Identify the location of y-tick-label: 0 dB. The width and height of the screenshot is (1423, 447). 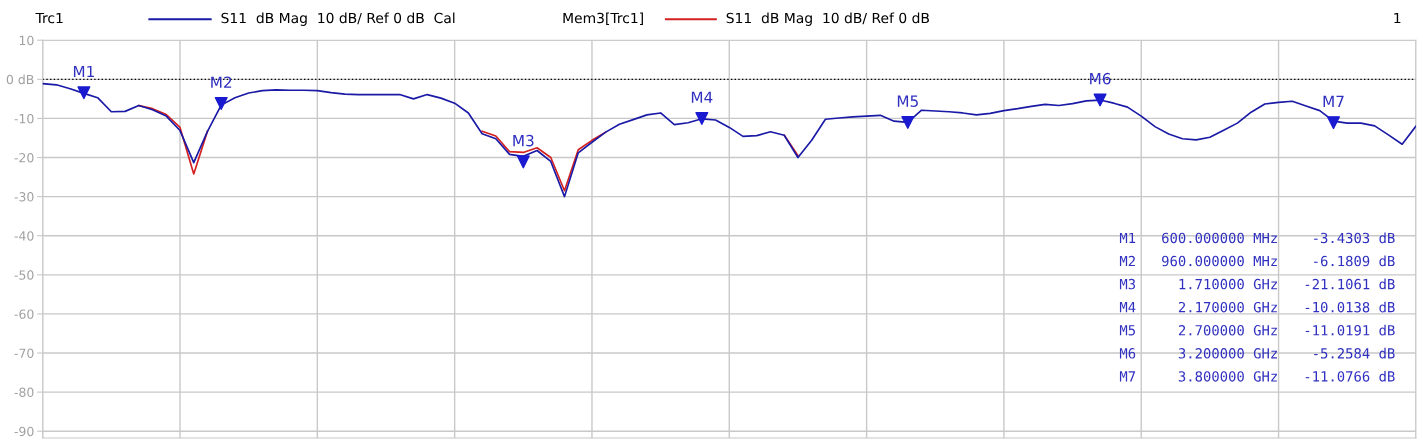
(20, 79).